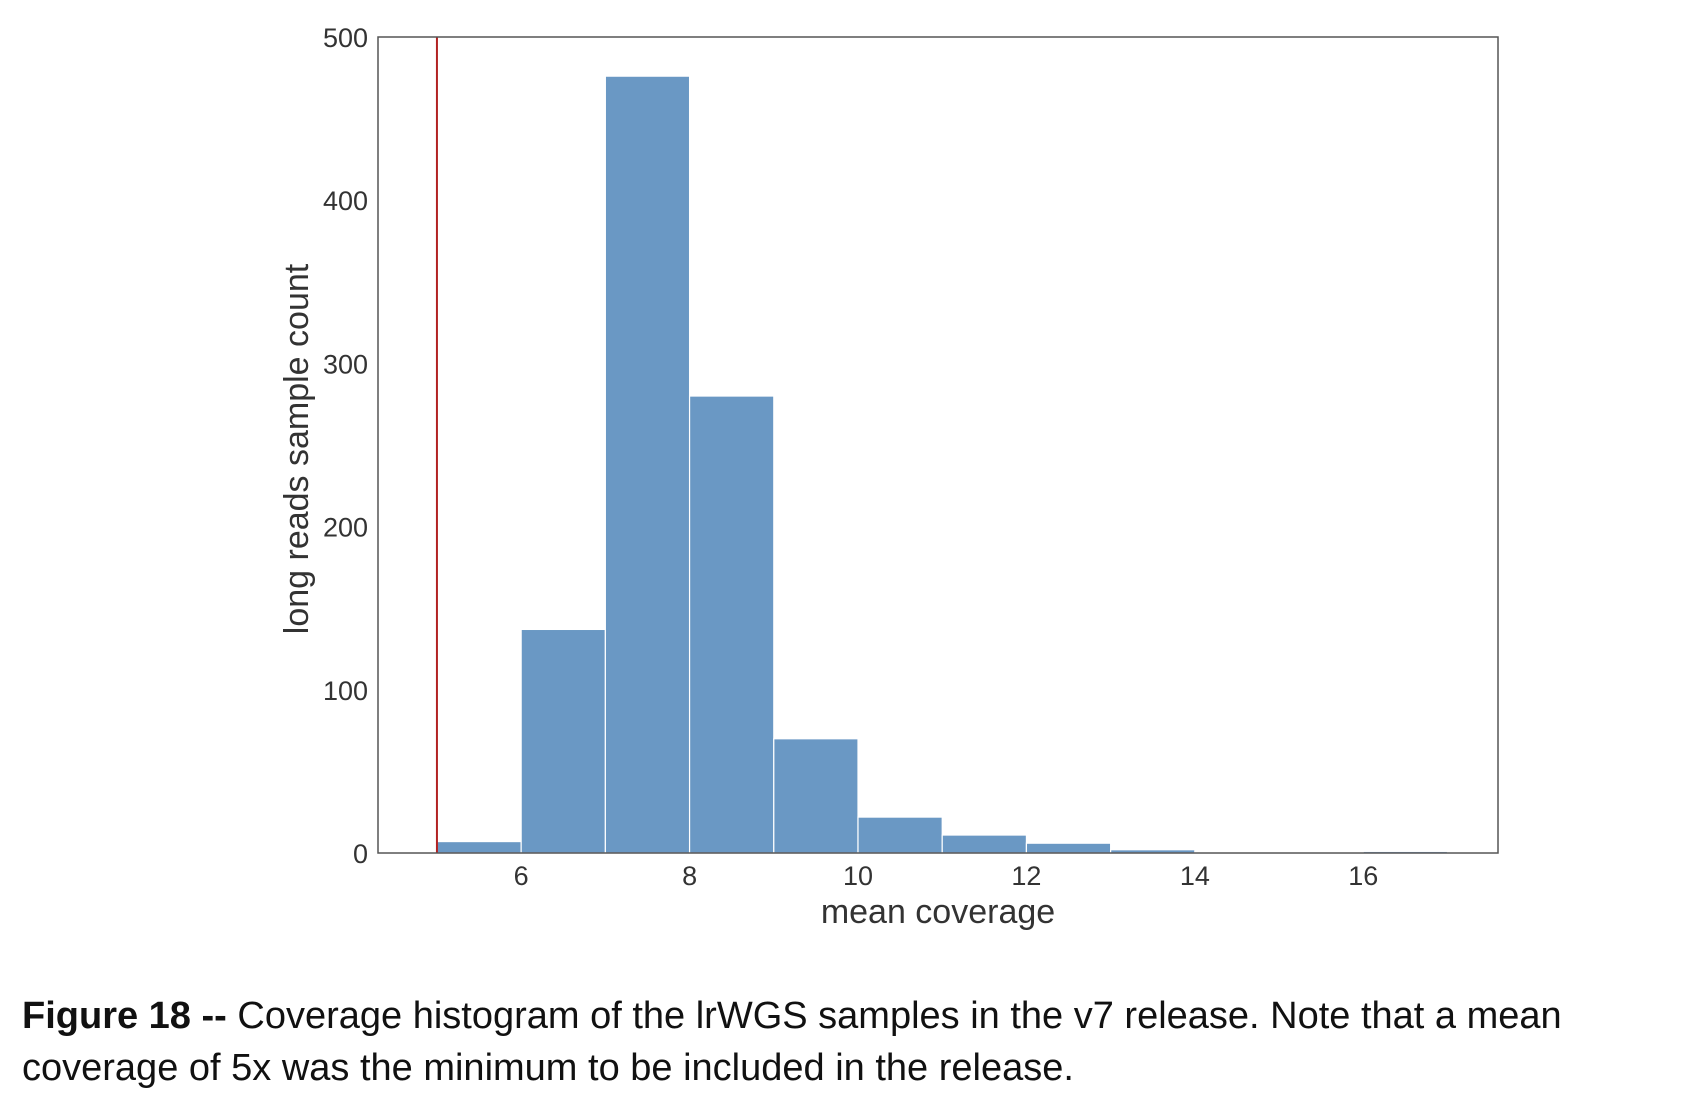  Describe the element at coordinates (858, 876) in the screenshot. I see `x-tick-label: 10` at that location.